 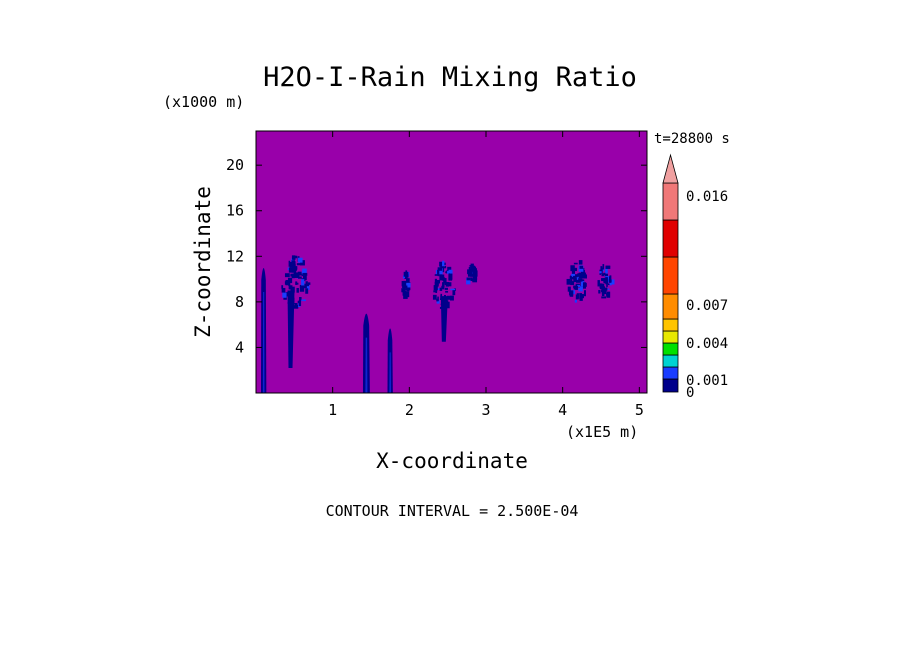 I want to click on y-tick-label-16: 16, so click(x=235, y=211).